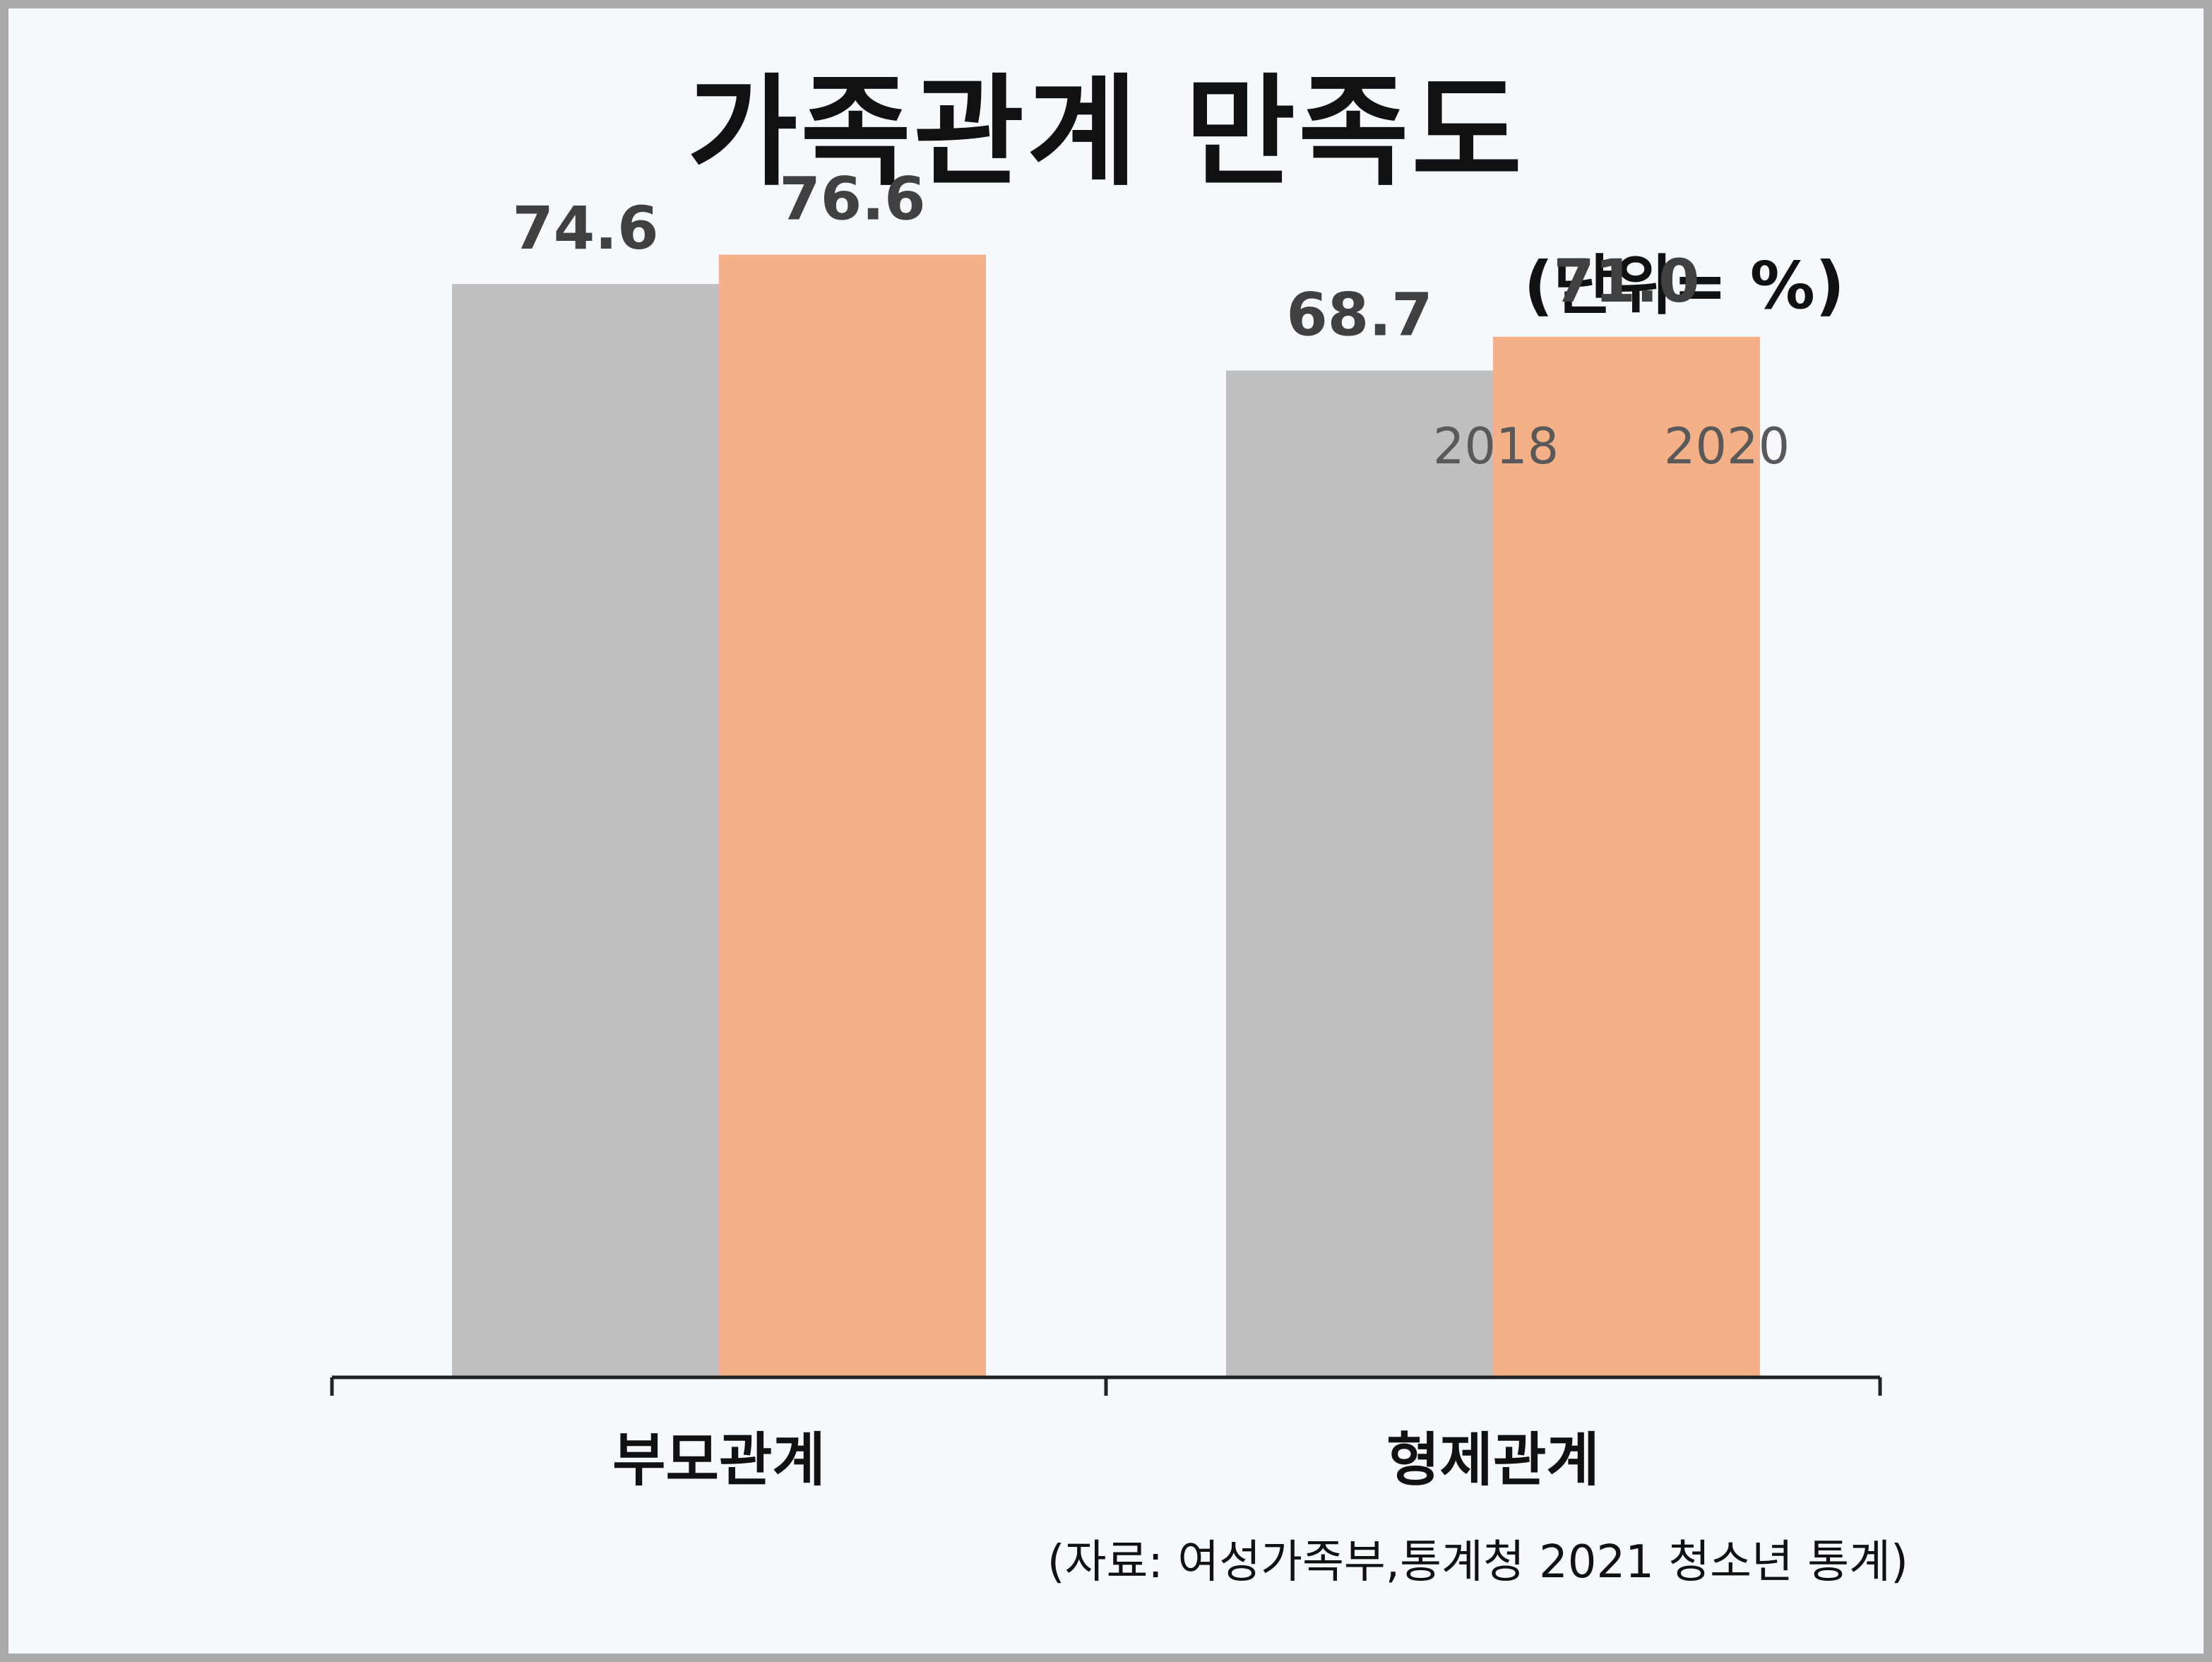 This screenshot has width=2212, height=1662. What do you see at coordinates (1493, 1461) in the screenshot?
I see `category-label-2: 형제관계` at bounding box center [1493, 1461].